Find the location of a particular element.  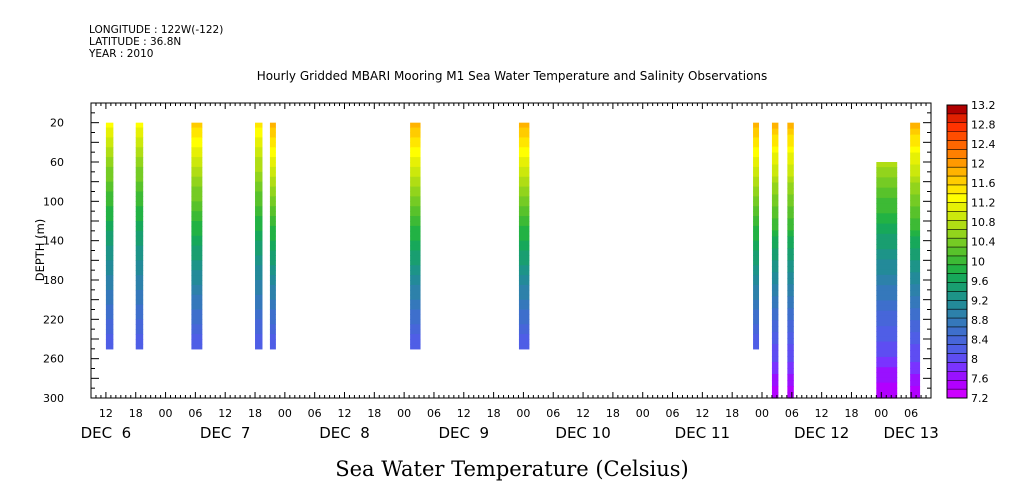

colorbar-tick-label: 8.4 is located at coordinates (980, 339).